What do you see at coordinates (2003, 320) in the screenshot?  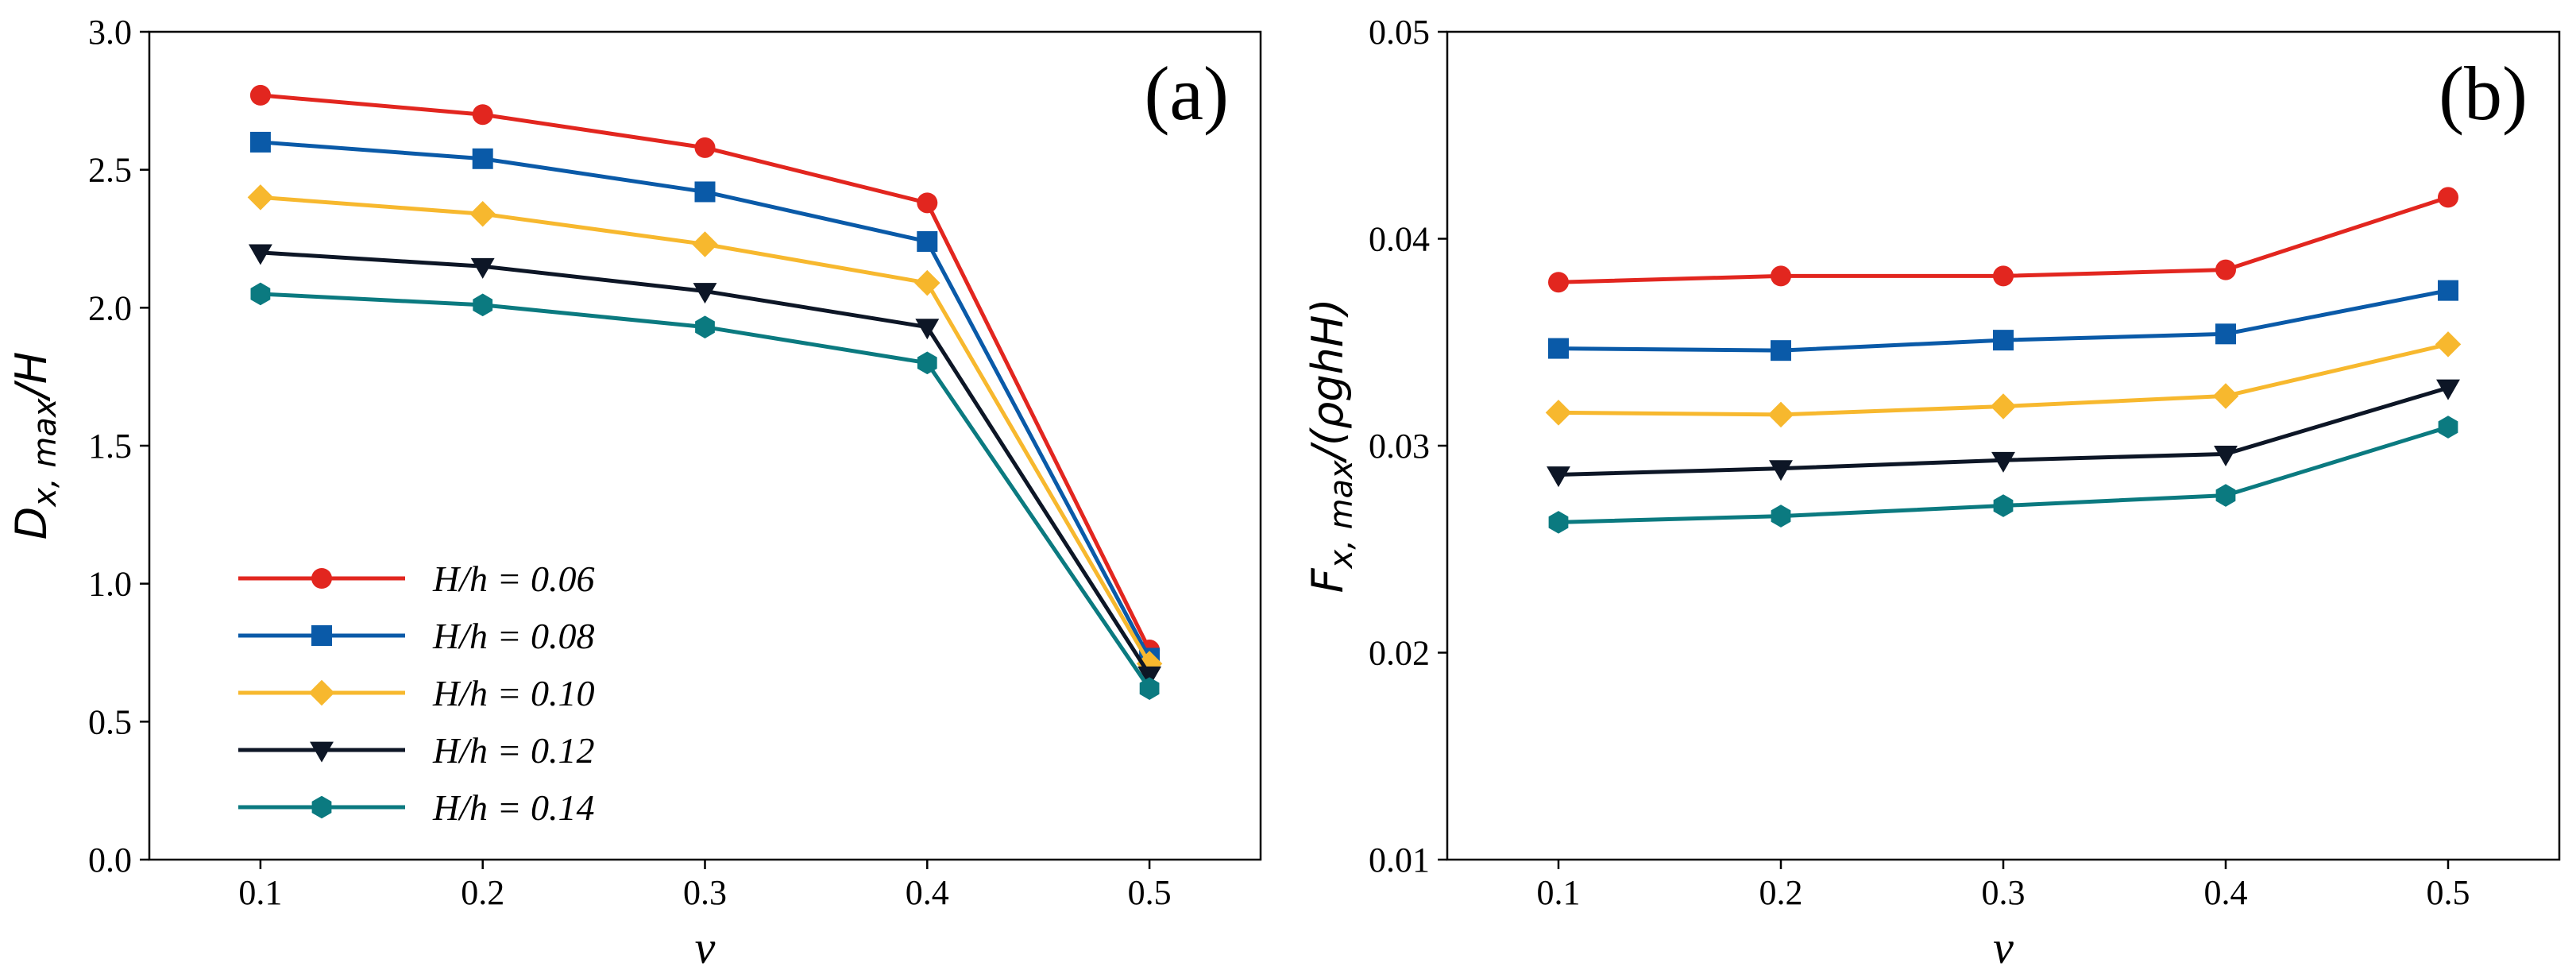 I see `series-0.08` at bounding box center [2003, 320].